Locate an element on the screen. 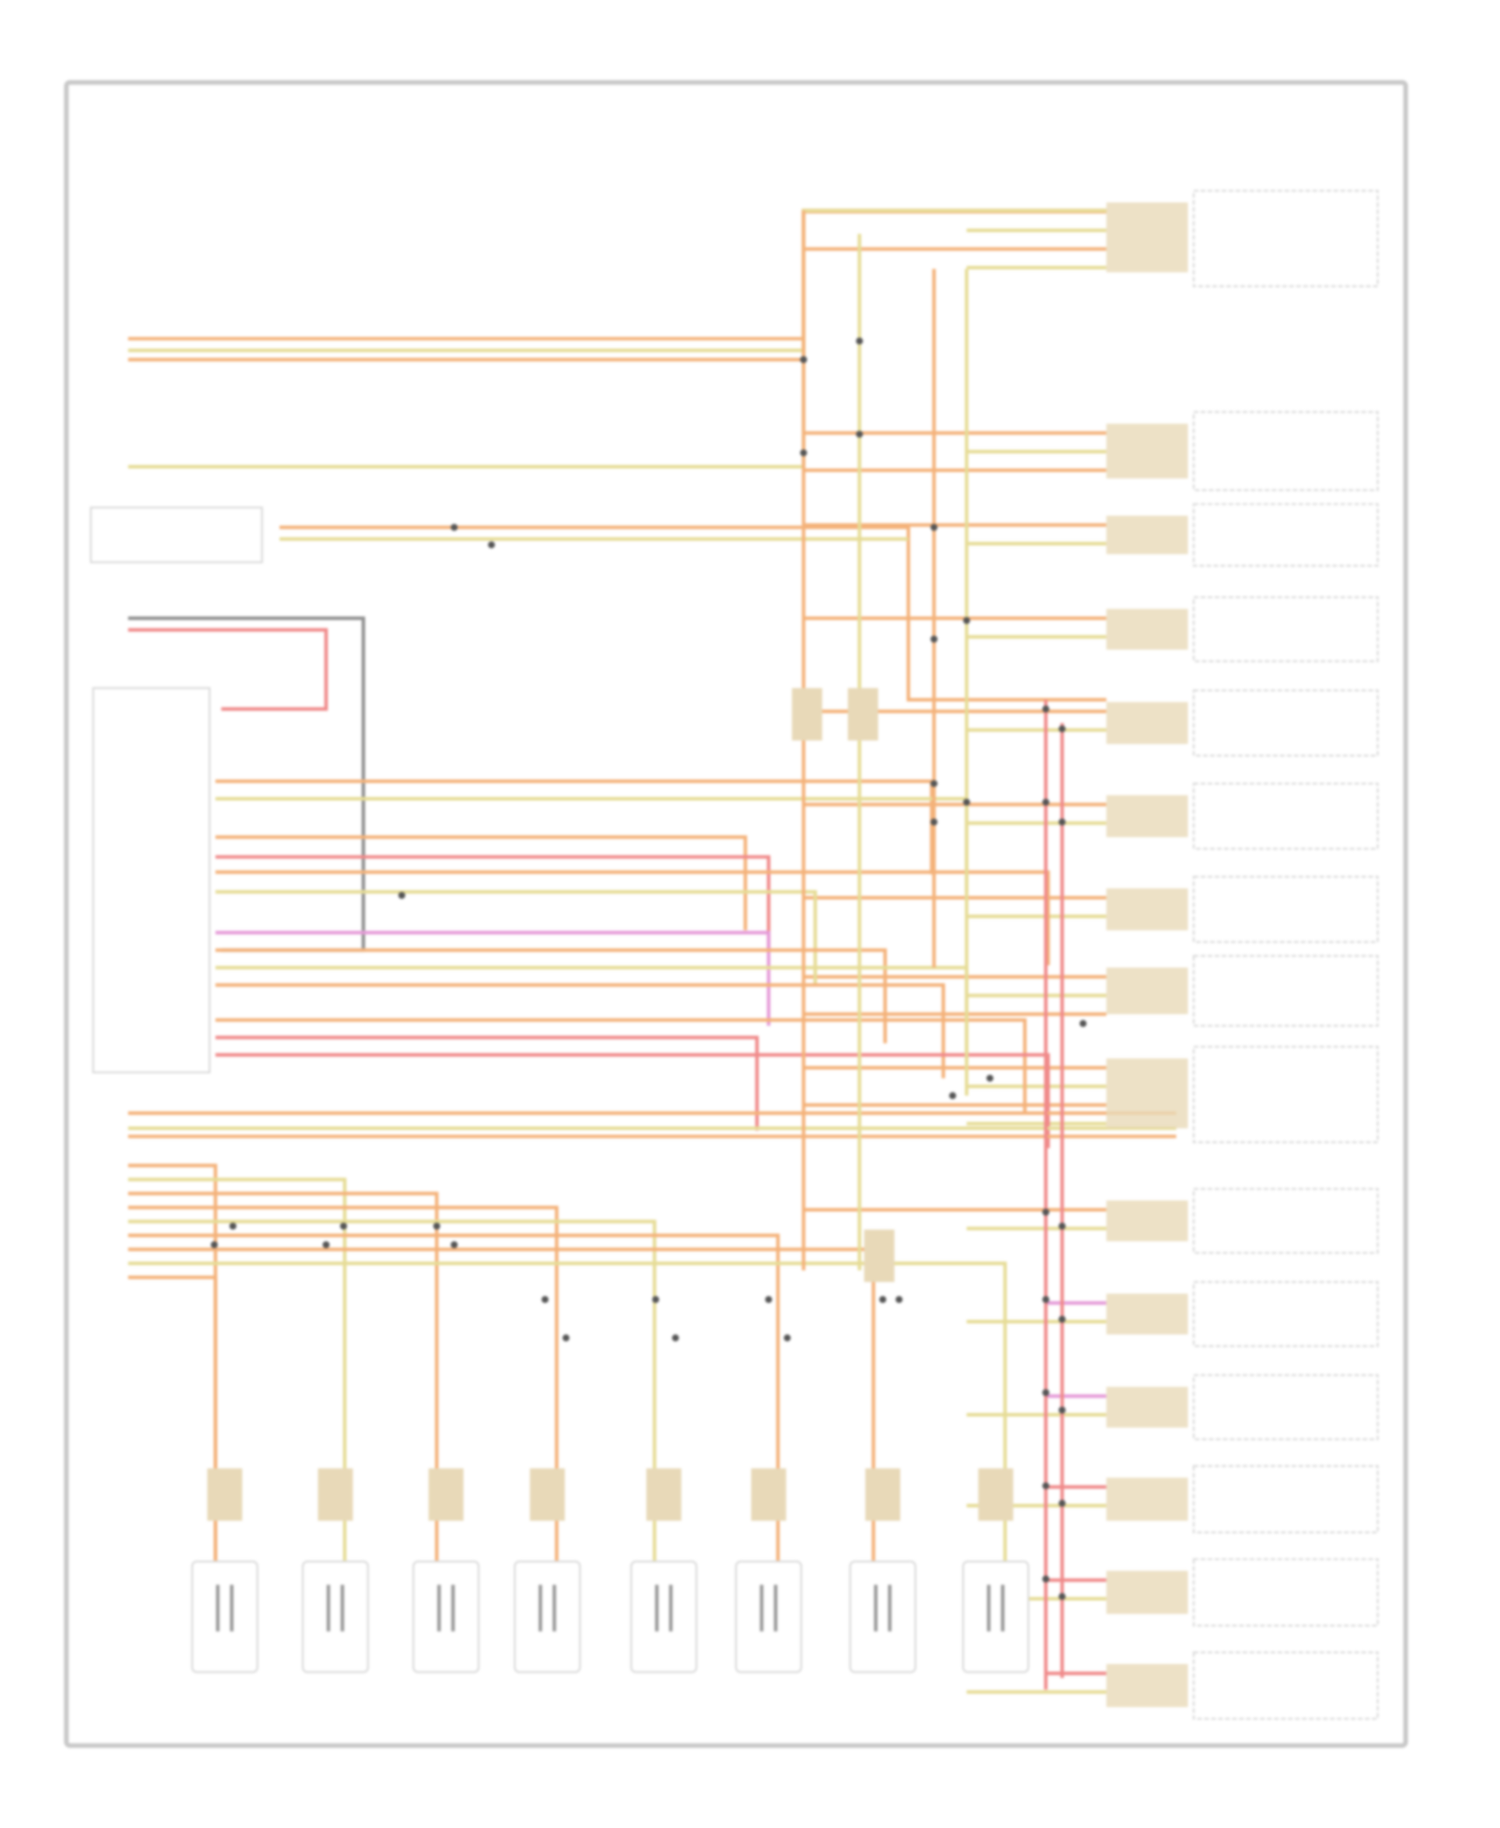 This screenshot has height=1828, width=1500. control-unit-box is located at coordinates (176, 535).